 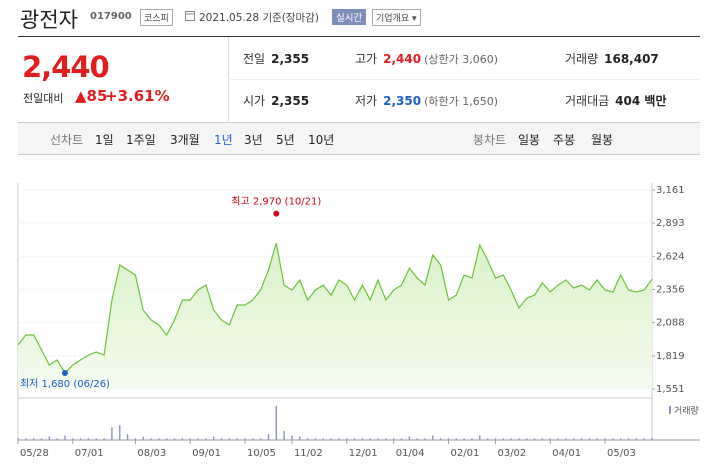 I want to click on calendar-icon, so click(x=190, y=16).